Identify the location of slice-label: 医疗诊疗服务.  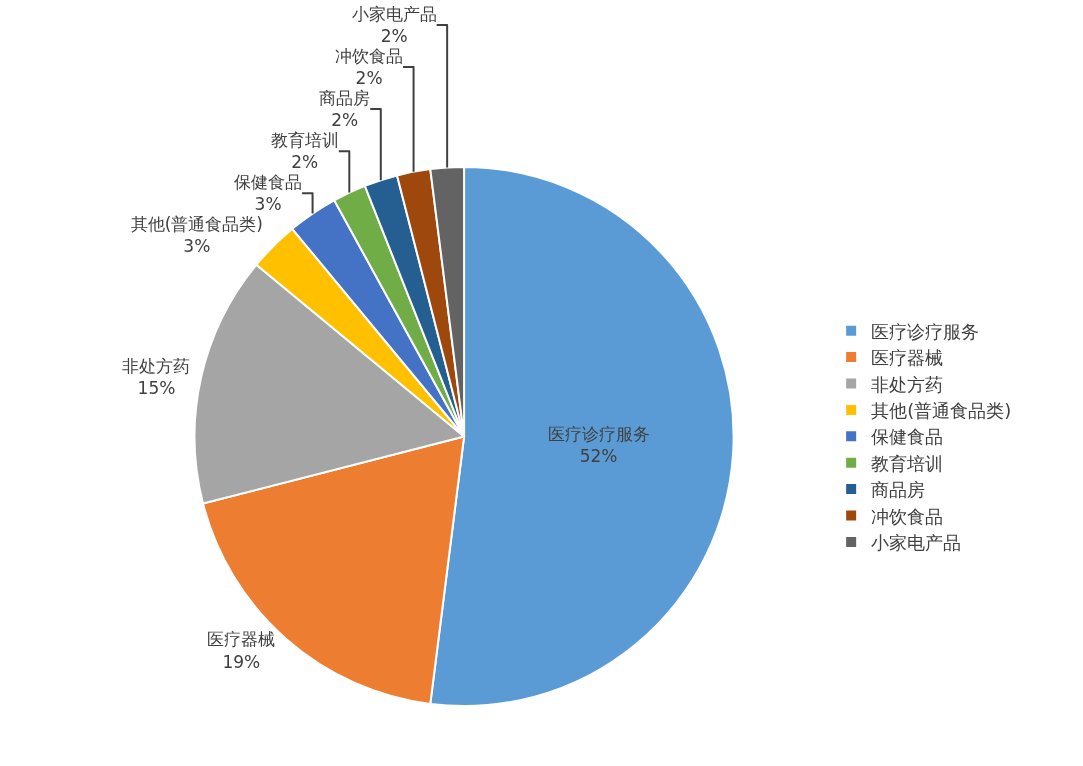
(598, 433).